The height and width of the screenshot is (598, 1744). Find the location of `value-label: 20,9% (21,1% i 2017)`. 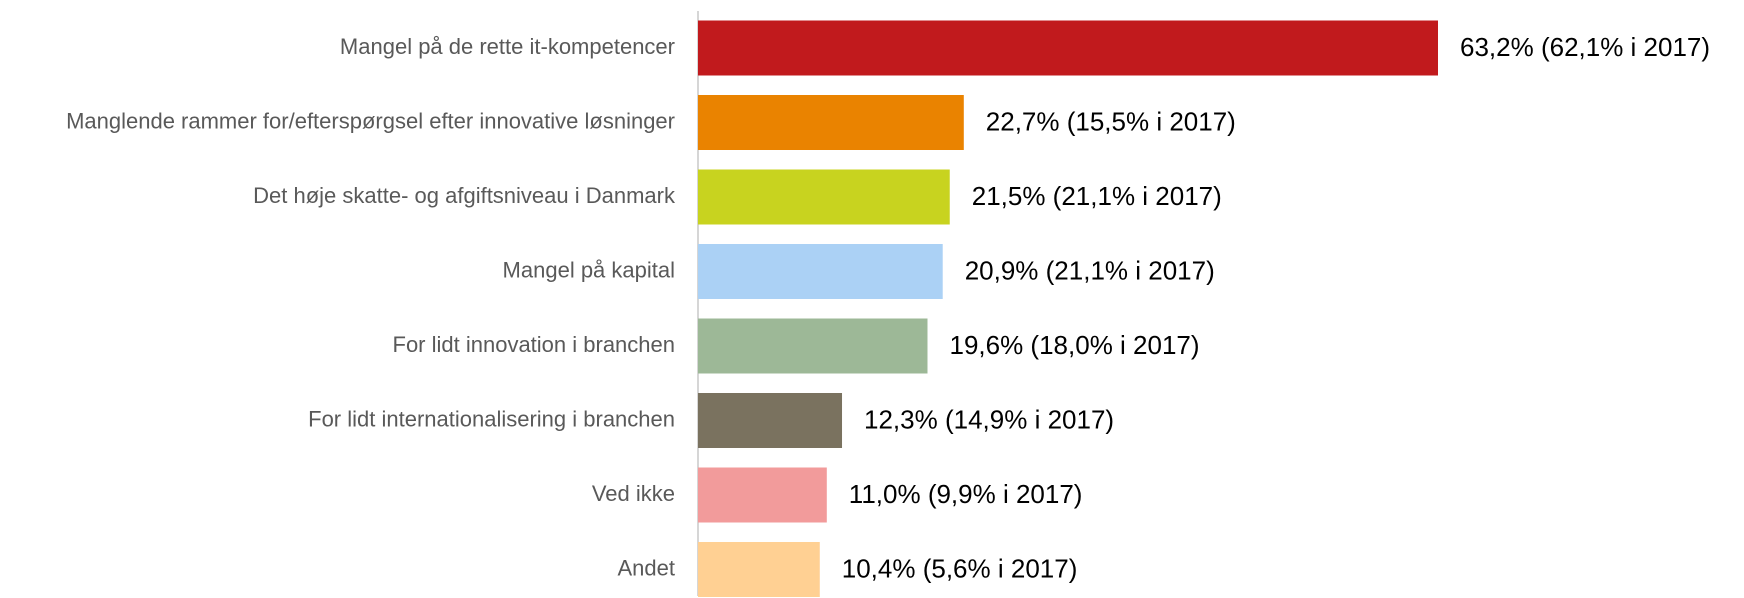

value-label: 20,9% (21,1% i 2017) is located at coordinates (1090, 270).